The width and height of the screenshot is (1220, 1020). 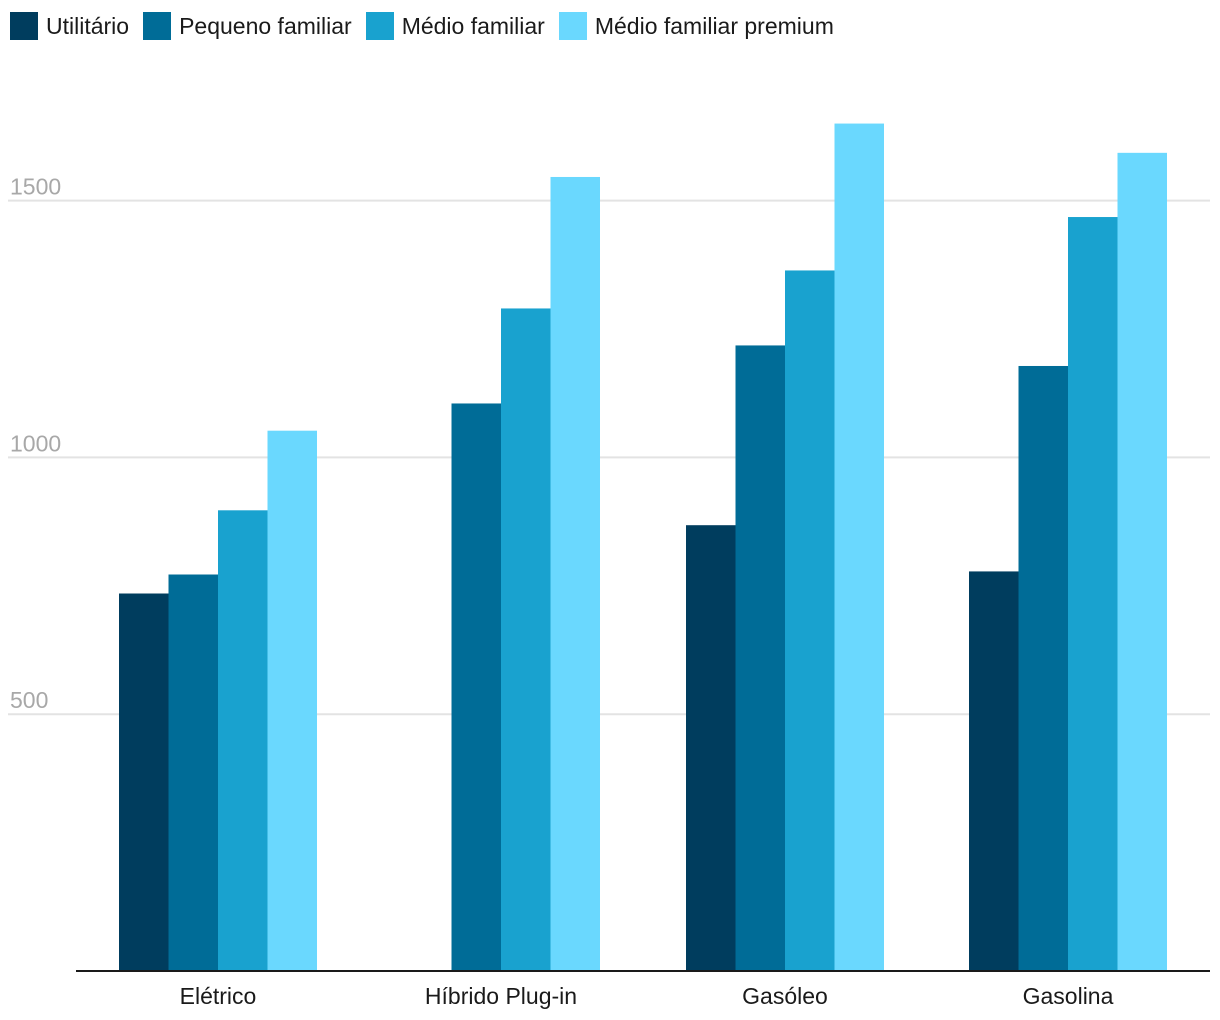 What do you see at coordinates (29, 700) in the screenshot?
I see `y-tick-label-500: 500` at bounding box center [29, 700].